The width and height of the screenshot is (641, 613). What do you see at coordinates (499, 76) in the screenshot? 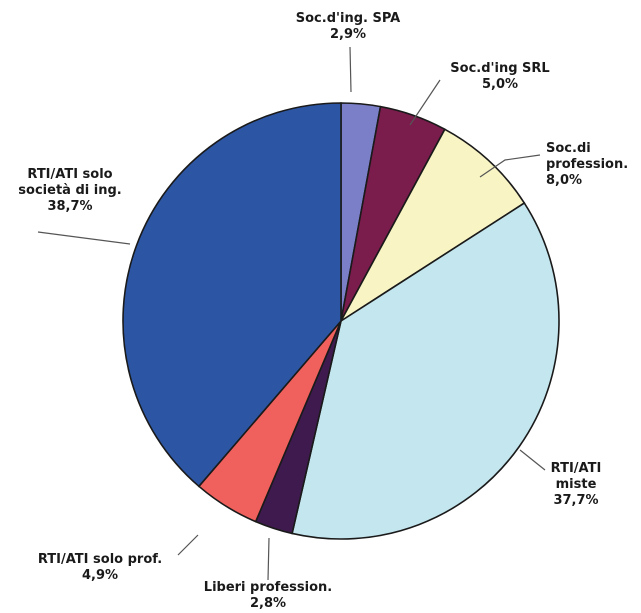
I see `slice-label-1: Soc.d'ing SRL 5,0%` at bounding box center [499, 76].